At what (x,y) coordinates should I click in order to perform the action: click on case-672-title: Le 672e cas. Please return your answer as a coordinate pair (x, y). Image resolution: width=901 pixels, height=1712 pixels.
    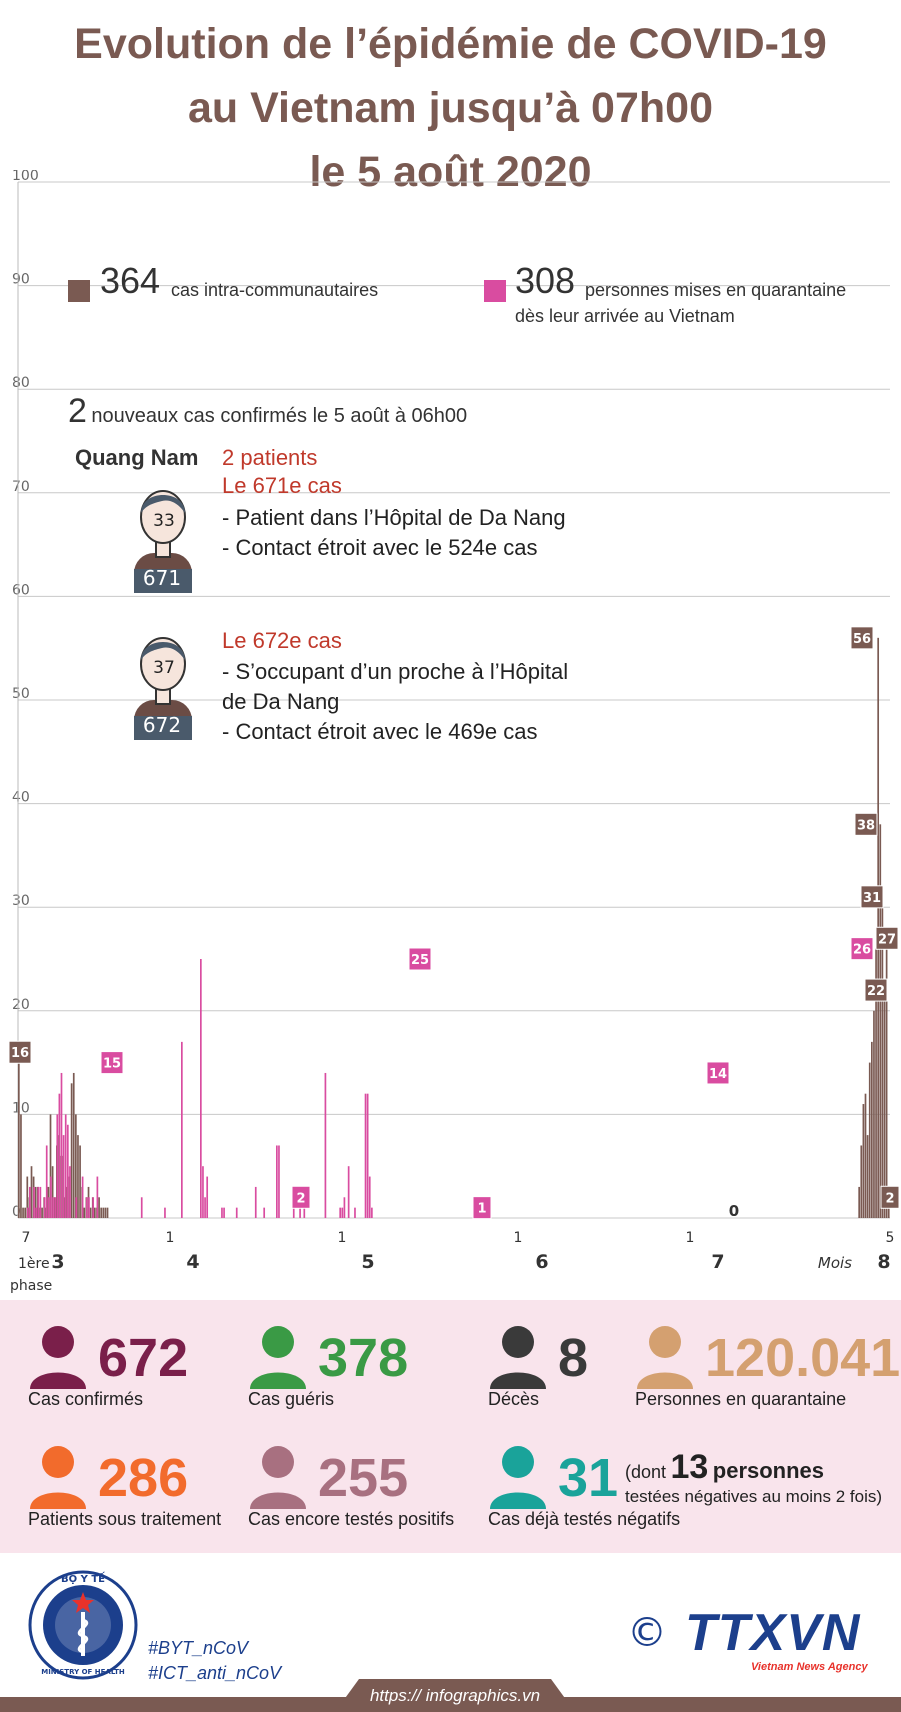
    Looking at the image, I should click on (282, 640).